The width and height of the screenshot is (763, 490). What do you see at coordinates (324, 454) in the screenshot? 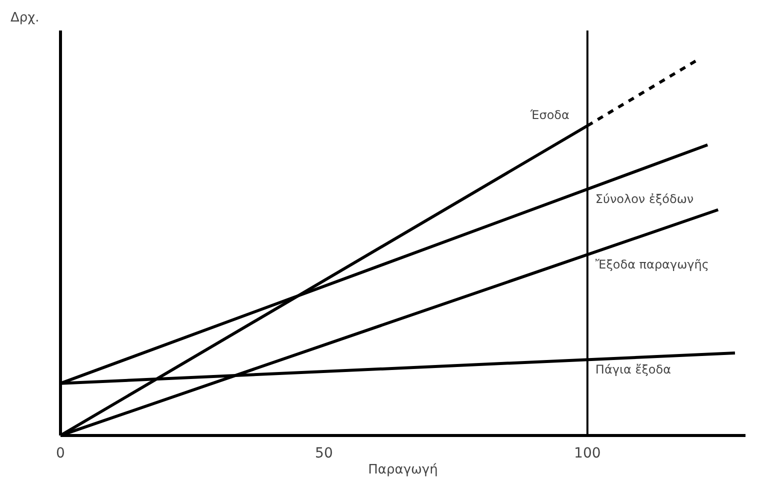
I see `x-tick-label: 50` at bounding box center [324, 454].